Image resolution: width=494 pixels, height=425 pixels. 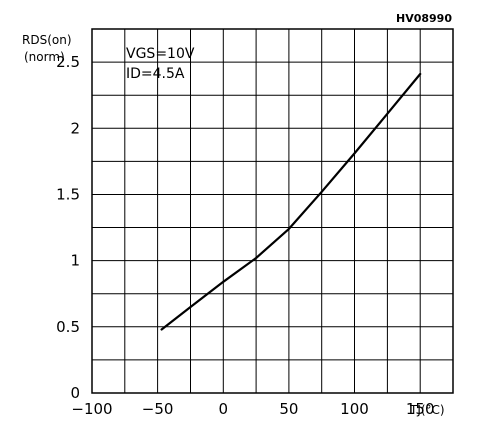 What do you see at coordinates (68, 62) in the screenshot?
I see `y-tick-label: 2.5` at bounding box center [68, 62].